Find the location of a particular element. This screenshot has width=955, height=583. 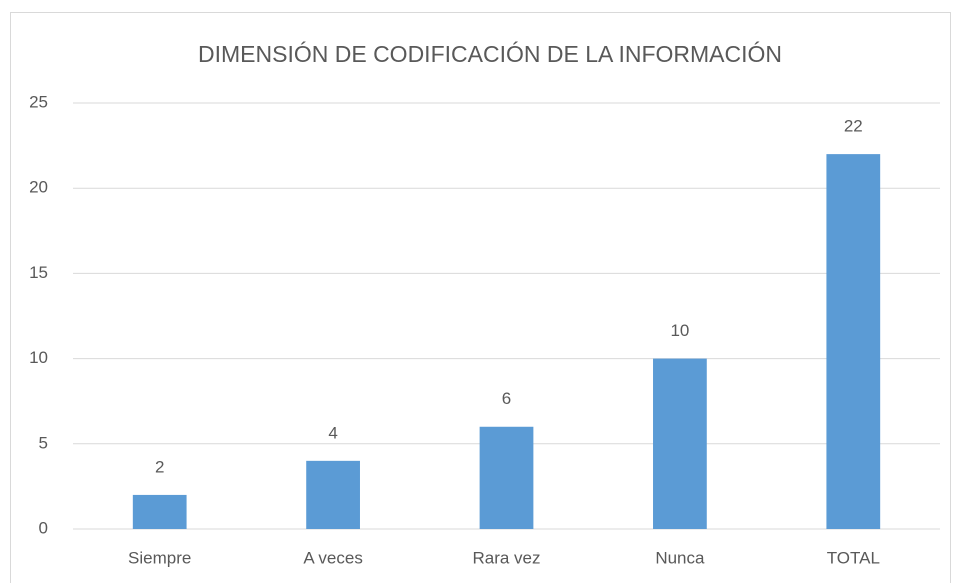

x-tick-label: A veces is located at coordinates (333, 557).